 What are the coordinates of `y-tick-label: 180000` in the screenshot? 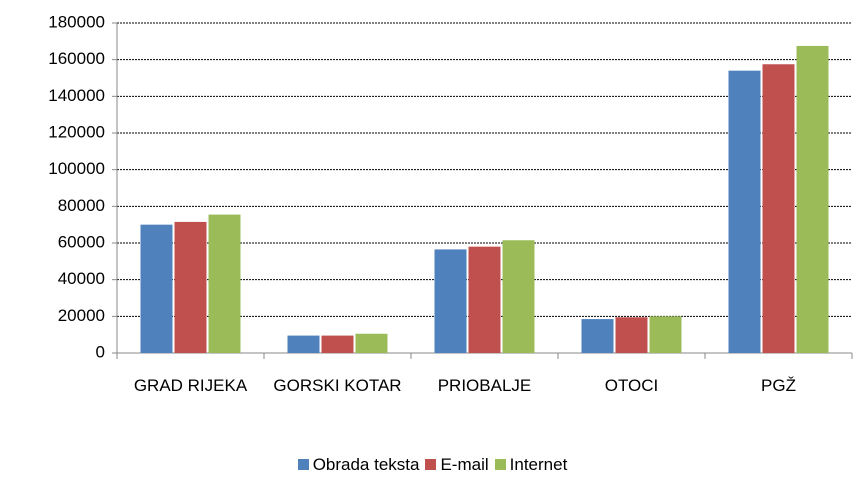 It's located at (76, 21).